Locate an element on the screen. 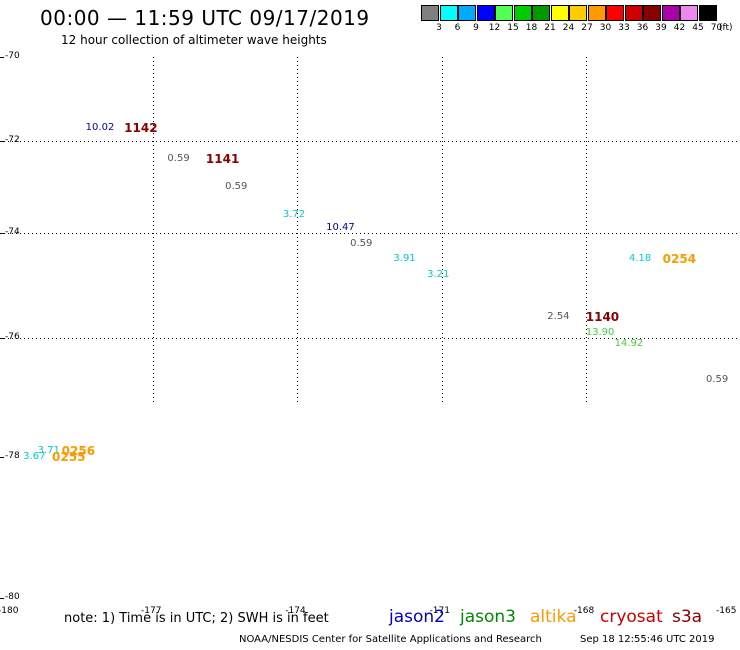  lon-label: -168 is located at coordinates (584, 611).